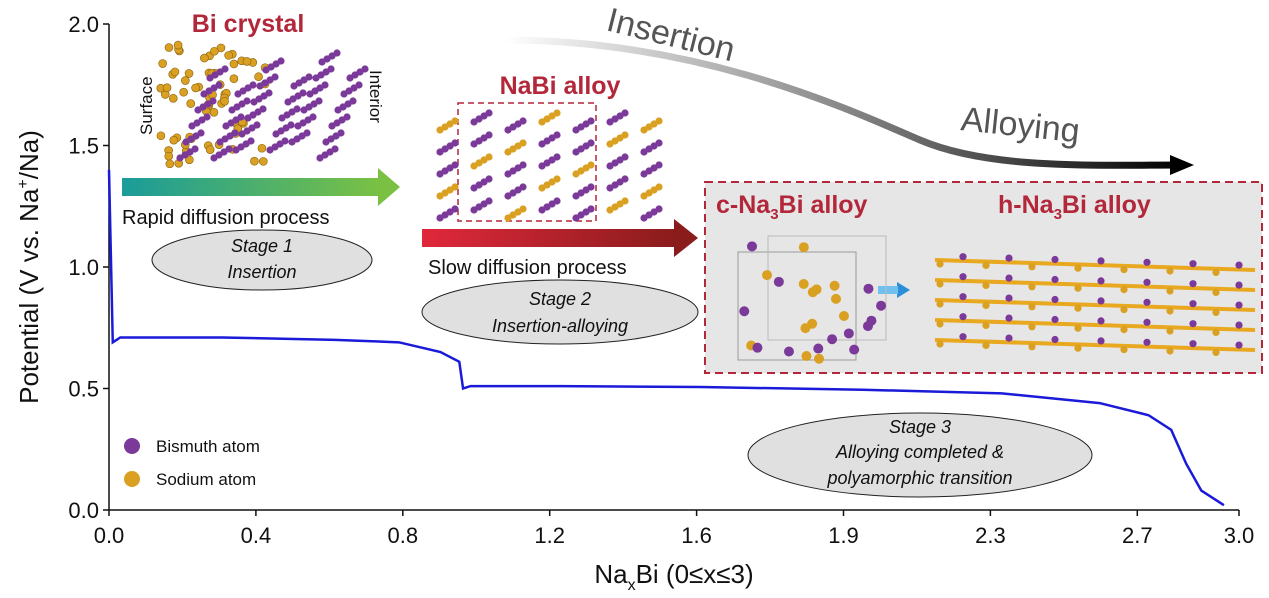 The image size is (1269, 598). What do you see at coordinates (83, 267) in the screenshot?
I see `y-tick-label: 1.0` at bounding box center [83, 267].